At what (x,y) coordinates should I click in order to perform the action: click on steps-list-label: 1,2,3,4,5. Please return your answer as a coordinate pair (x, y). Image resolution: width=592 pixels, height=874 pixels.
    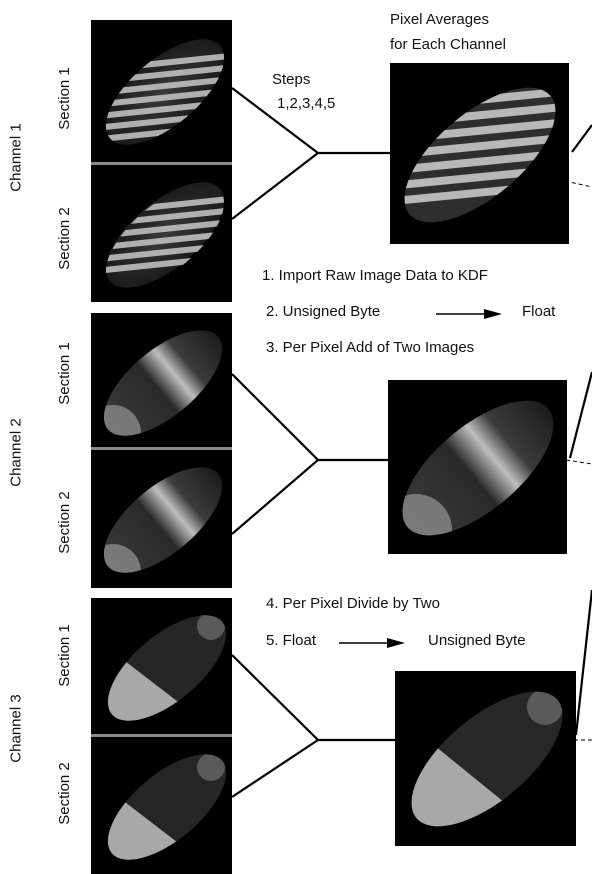
    Looking at the image, I should click on (306, 103).